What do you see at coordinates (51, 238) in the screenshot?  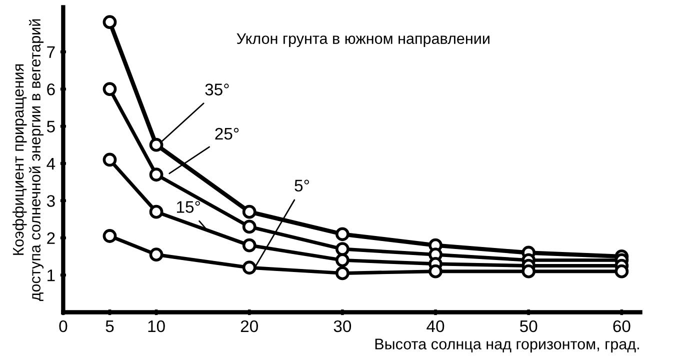 I see `y-tick-label: 2` at bounding box center [51, 238].